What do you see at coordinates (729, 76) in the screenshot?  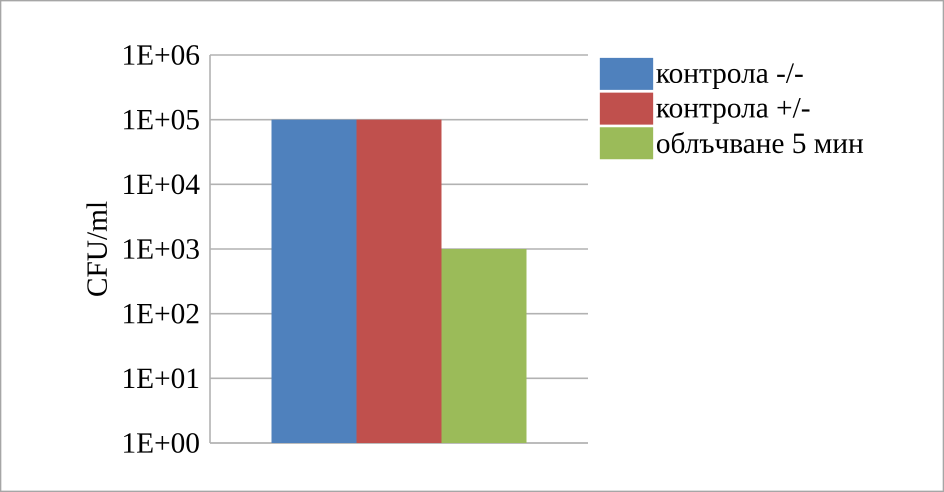 I see `legend-label: контрола -/-` at bounding box center [729, 76].